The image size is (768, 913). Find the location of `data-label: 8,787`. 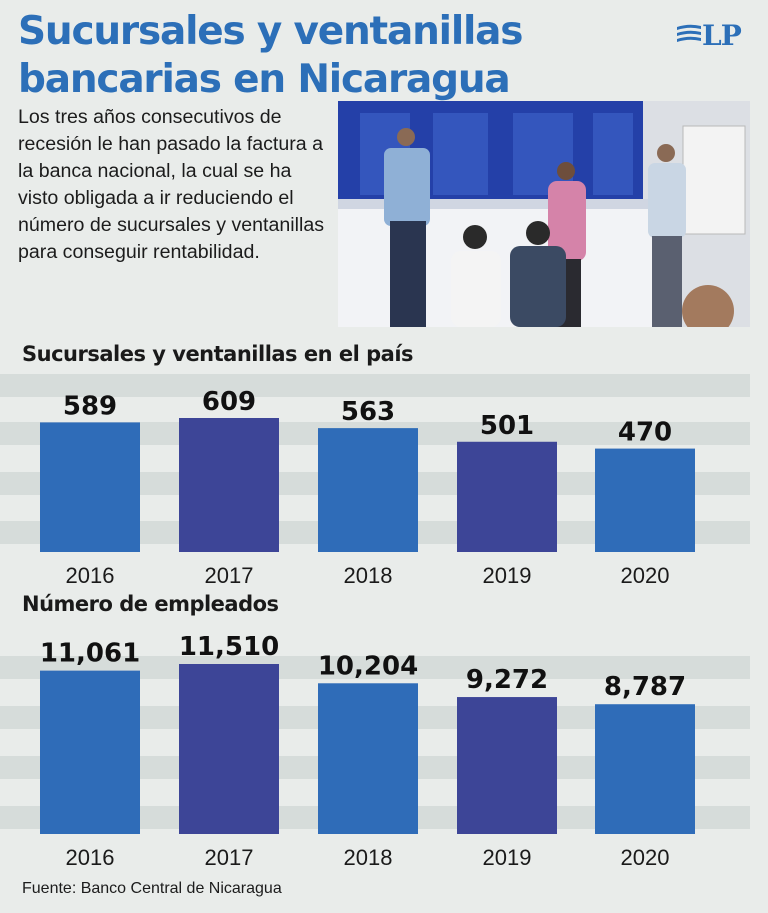

data-label: 8,787 is located at coordinates (645, 687).